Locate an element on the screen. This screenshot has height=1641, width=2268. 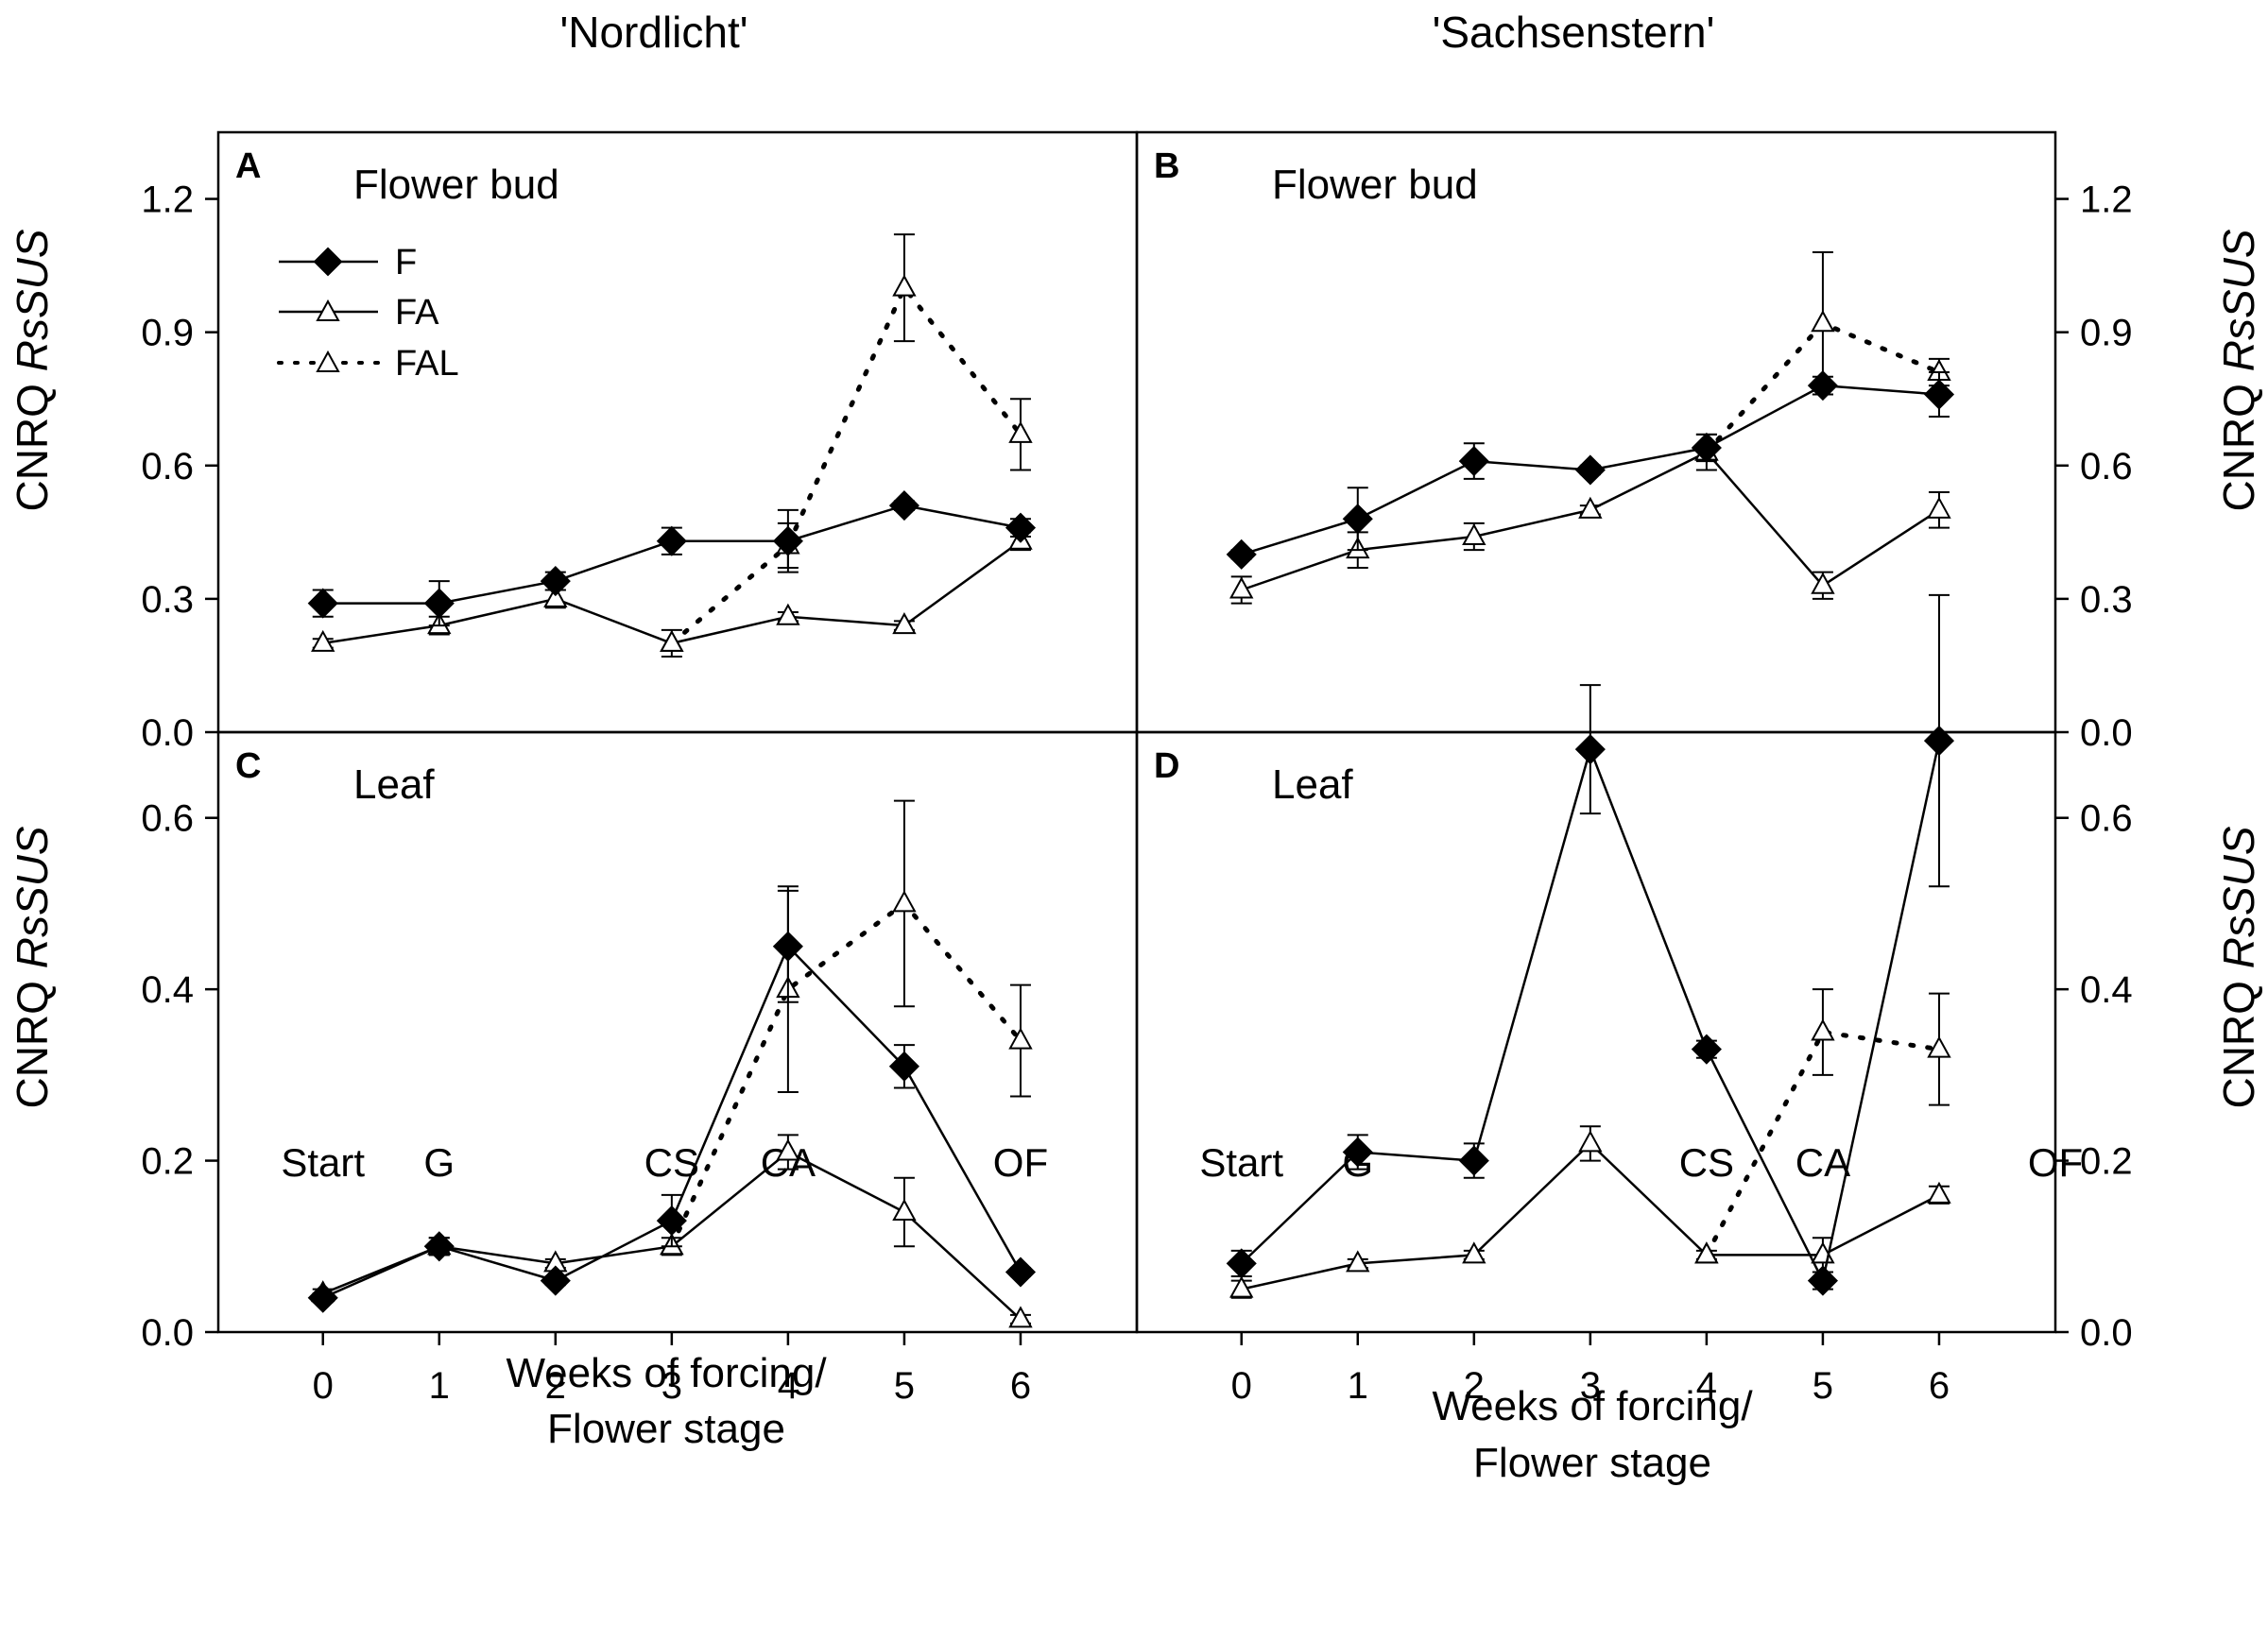
legend-item-f: F is located at coordinates (348, 262).